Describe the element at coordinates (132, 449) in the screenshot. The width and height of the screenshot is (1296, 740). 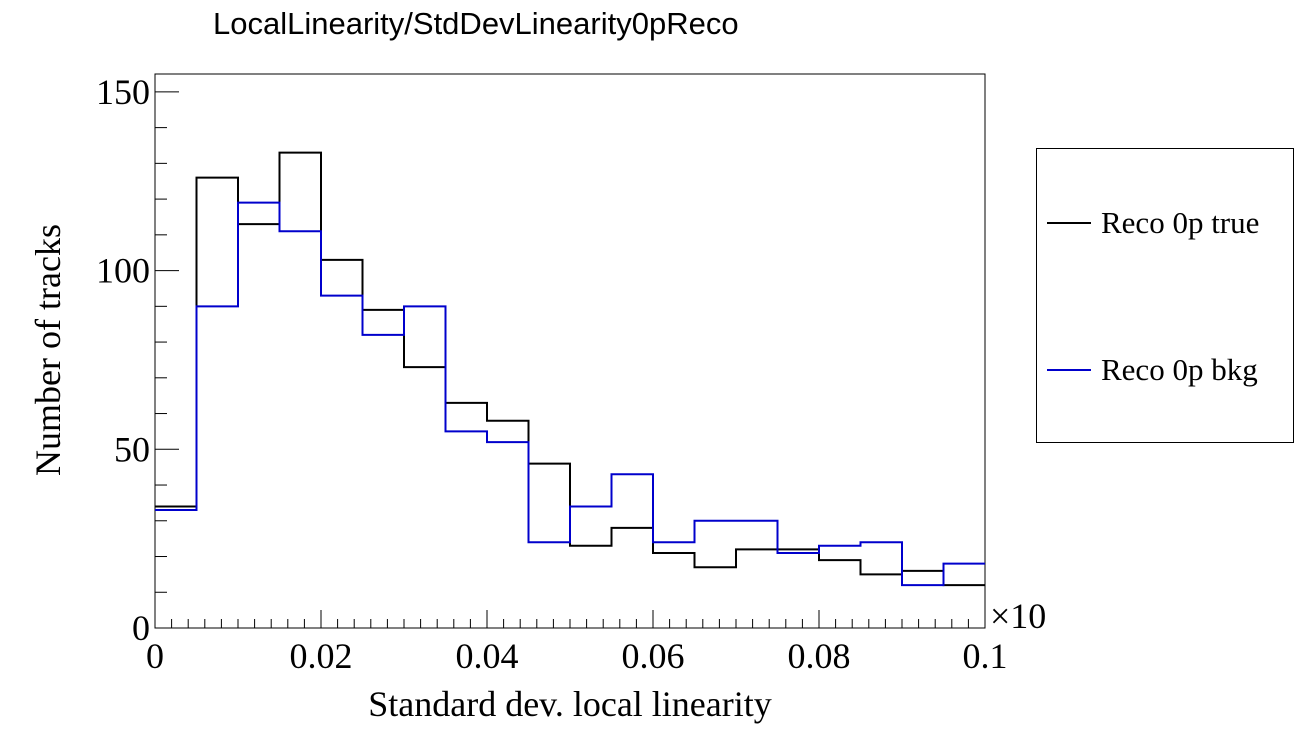
I see `y-tick-label: 50` at that location.